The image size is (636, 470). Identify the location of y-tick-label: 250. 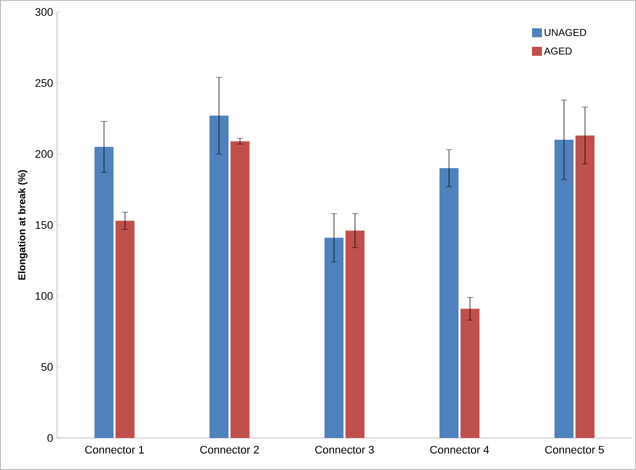
(44, 83).